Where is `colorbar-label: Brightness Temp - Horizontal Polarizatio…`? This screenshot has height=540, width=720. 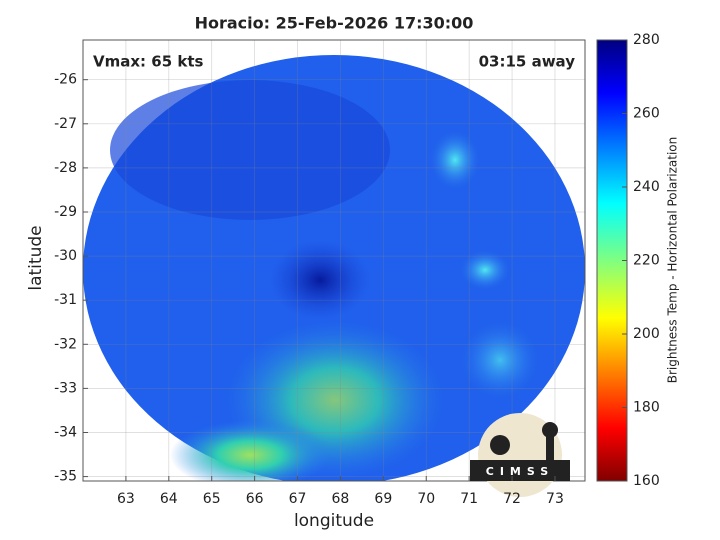
colorbar-label: Brightness Temp - Horizontal Polarizatio… is located at coordinates (673, 260).